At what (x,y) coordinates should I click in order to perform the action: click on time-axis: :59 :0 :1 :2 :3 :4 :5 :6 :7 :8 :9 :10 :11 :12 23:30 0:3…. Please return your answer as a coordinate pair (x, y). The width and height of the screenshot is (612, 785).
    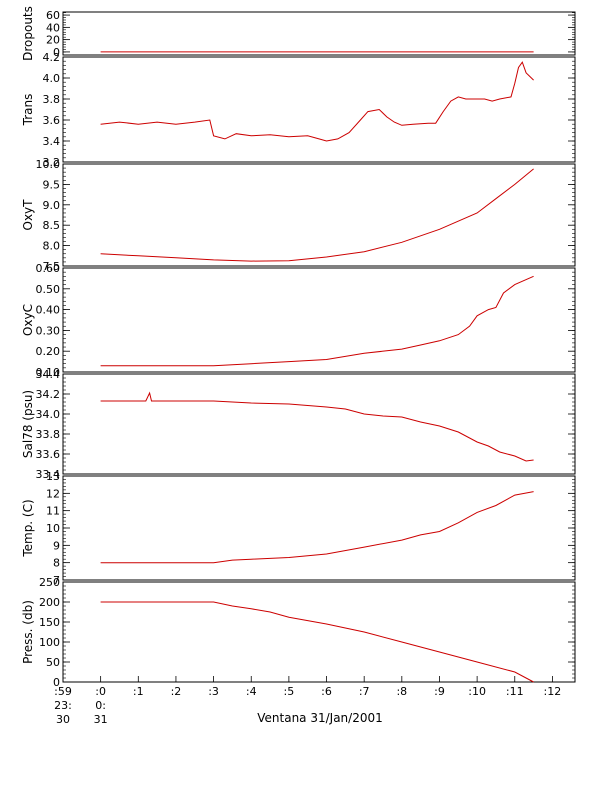
    Looking at the image, I should click on (307, 701).